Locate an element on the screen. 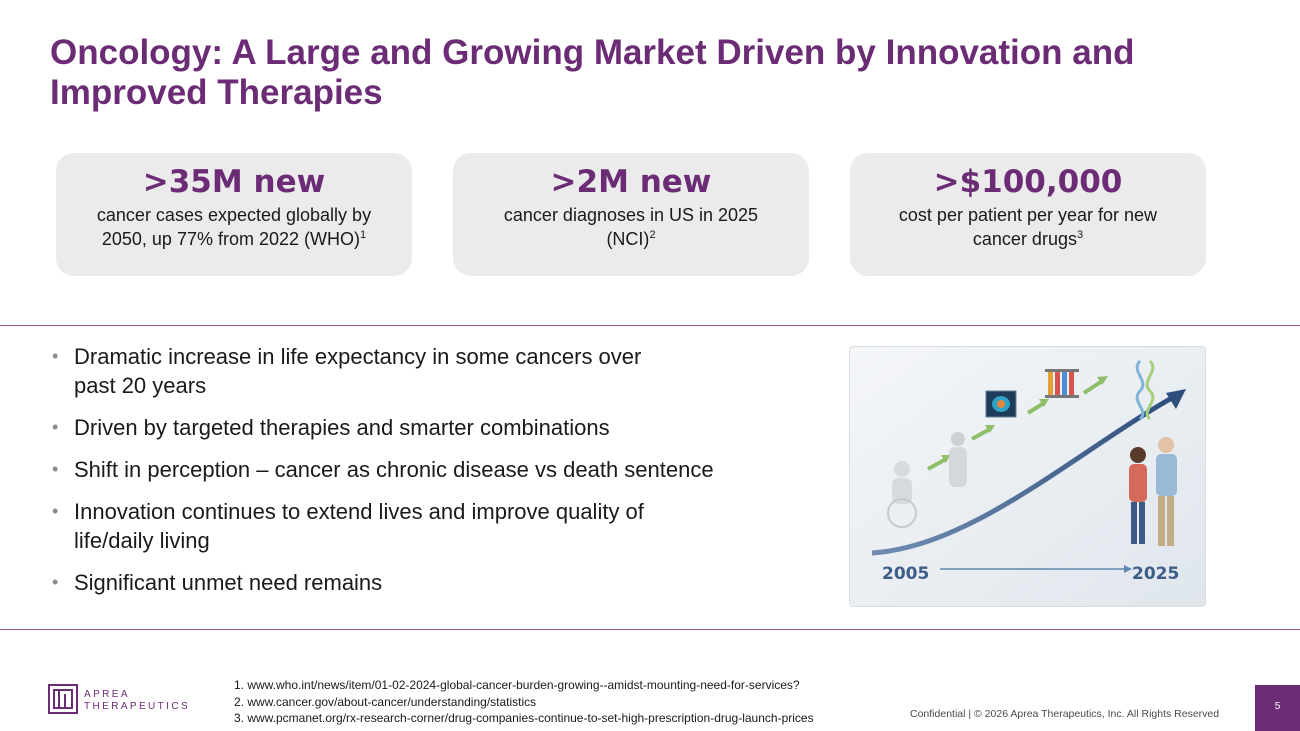  wheelchair-patient-icon is located at coordinates (902, 494).